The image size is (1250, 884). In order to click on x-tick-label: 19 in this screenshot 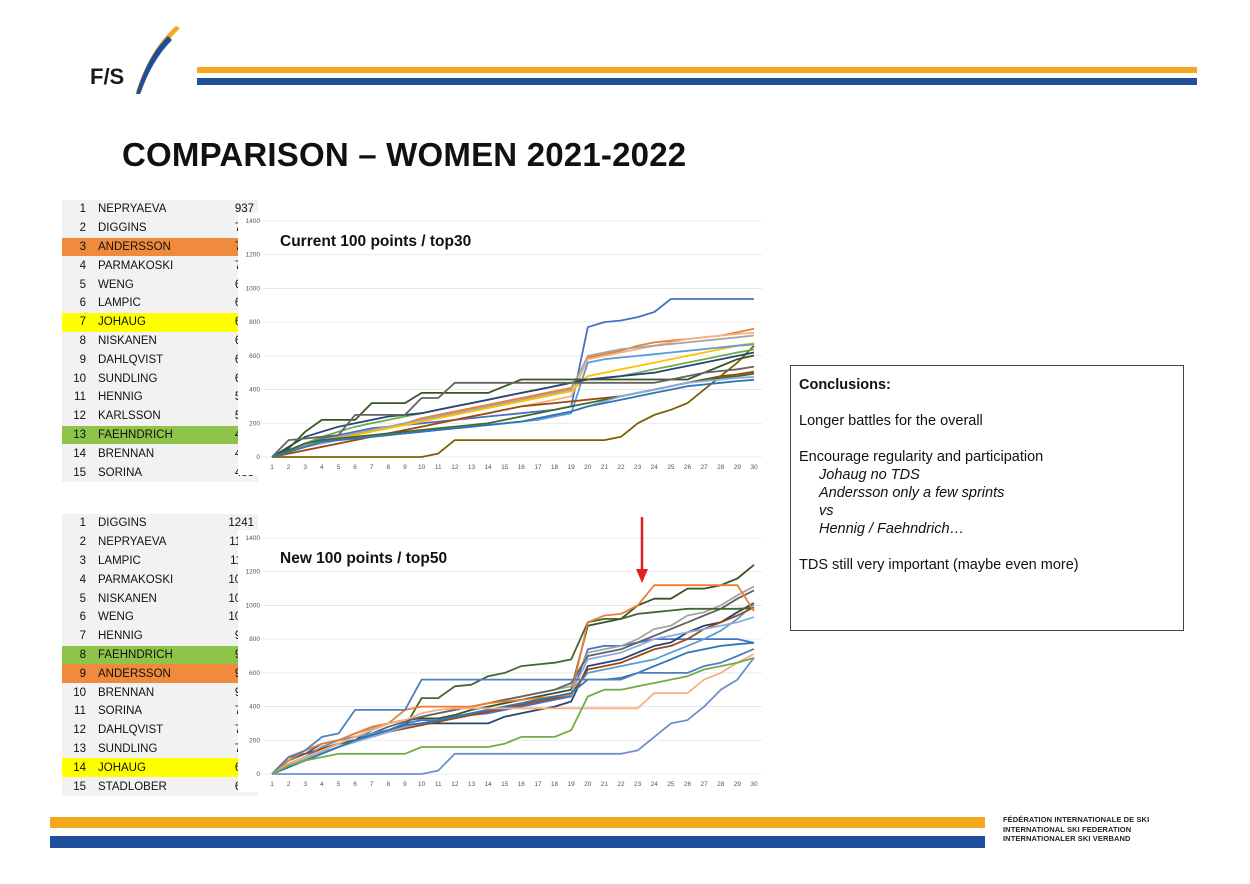, I will do `click(572, 467)`.